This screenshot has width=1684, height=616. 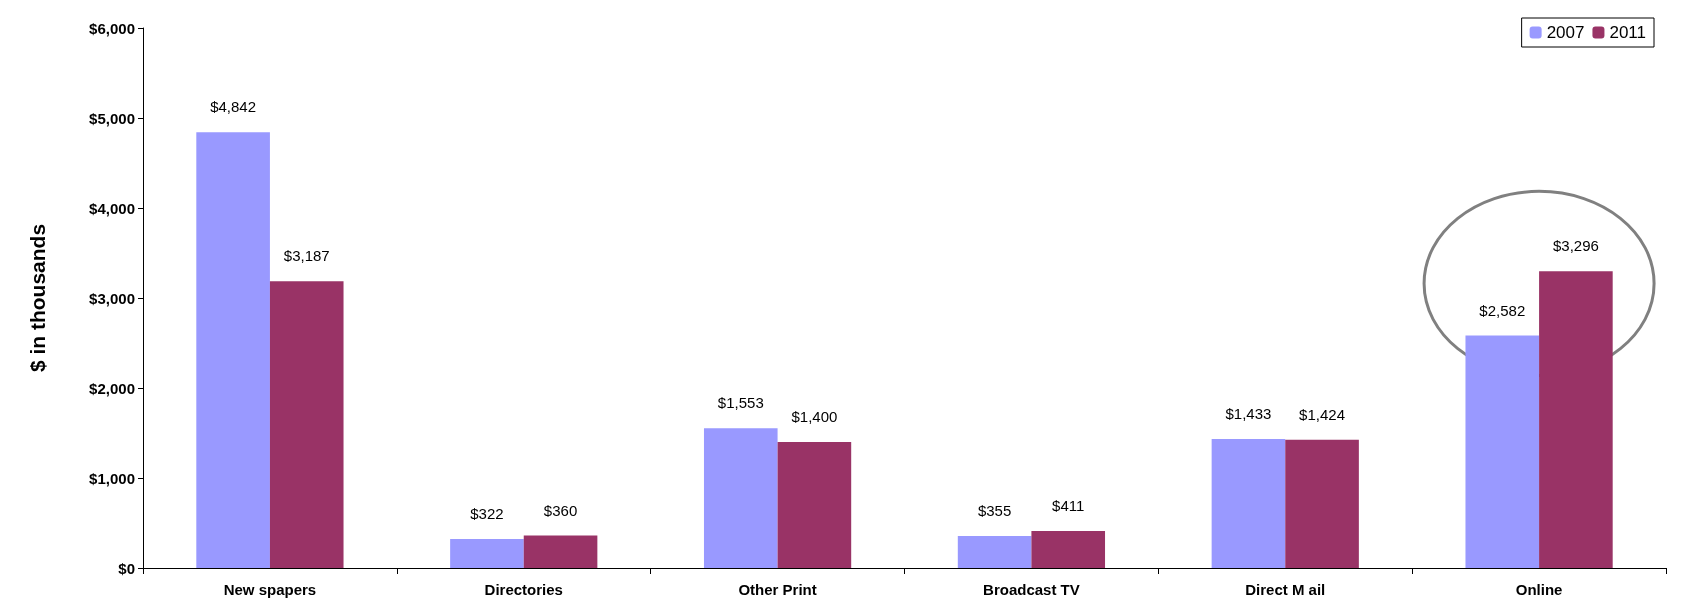 I want to click on data-label: $4,842, so click(x=233, y=107).